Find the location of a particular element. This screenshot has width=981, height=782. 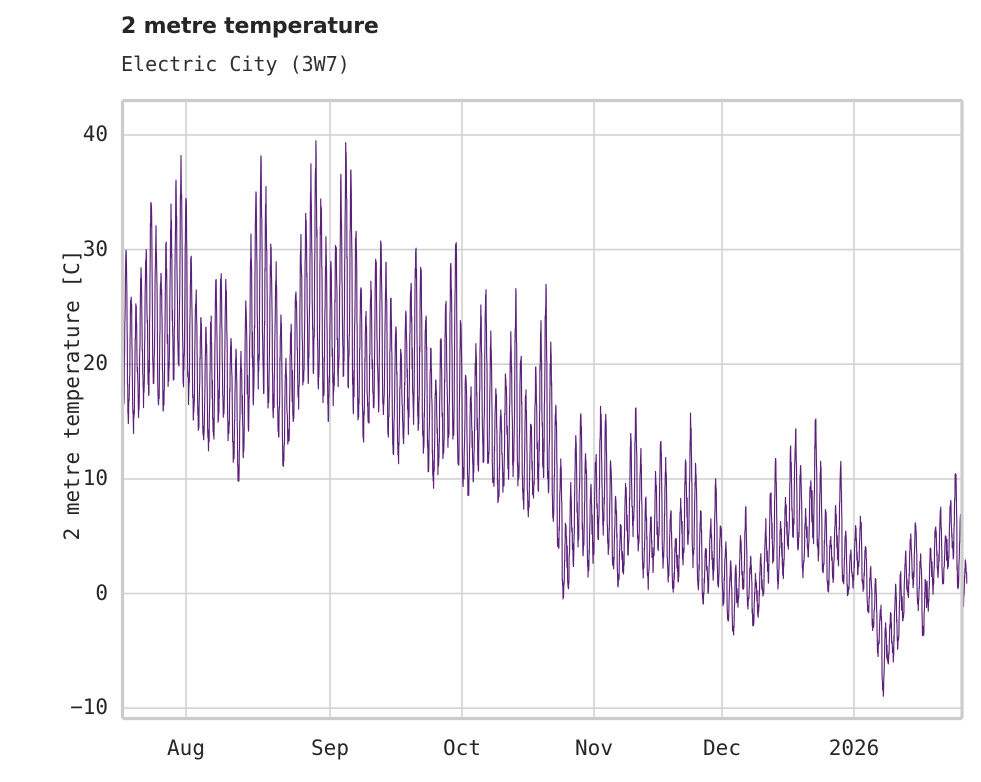

y-tick-label: 10 is located at coordinates (95, 477).